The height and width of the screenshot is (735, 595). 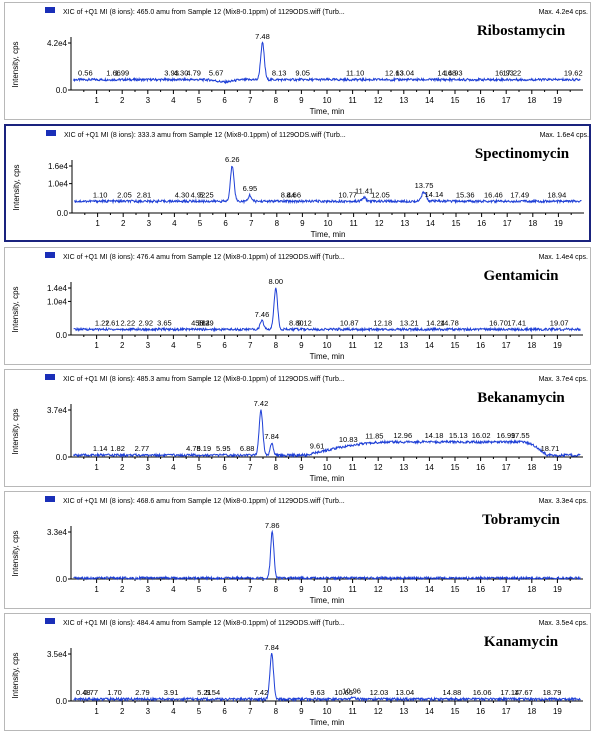 What do you see at coordinates (481, 435) in the screenshot?
I see `peak-label: 16.02` at bounding box center [481, 435].